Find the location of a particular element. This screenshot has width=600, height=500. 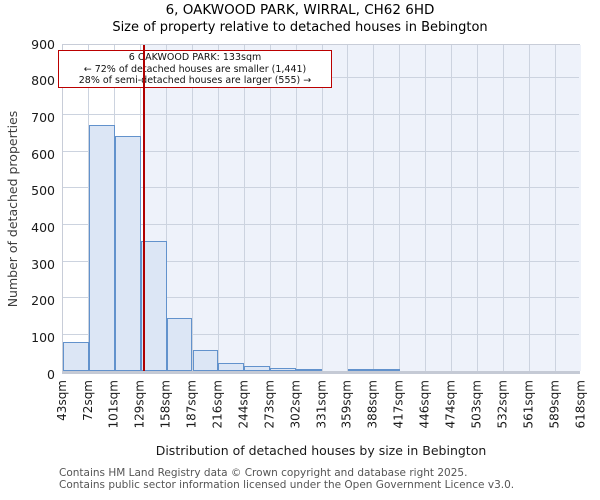

x-tick-label: 302sqm is located at coordinates (295, 404).